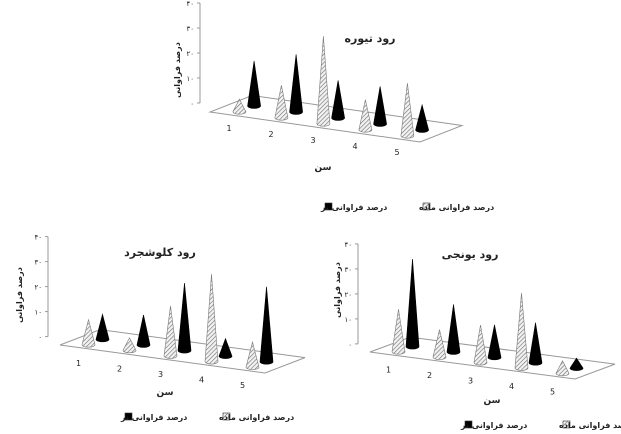 The height and width of the screenshot is (434, 621). I want to click on chart-floor, so click(336, 118).